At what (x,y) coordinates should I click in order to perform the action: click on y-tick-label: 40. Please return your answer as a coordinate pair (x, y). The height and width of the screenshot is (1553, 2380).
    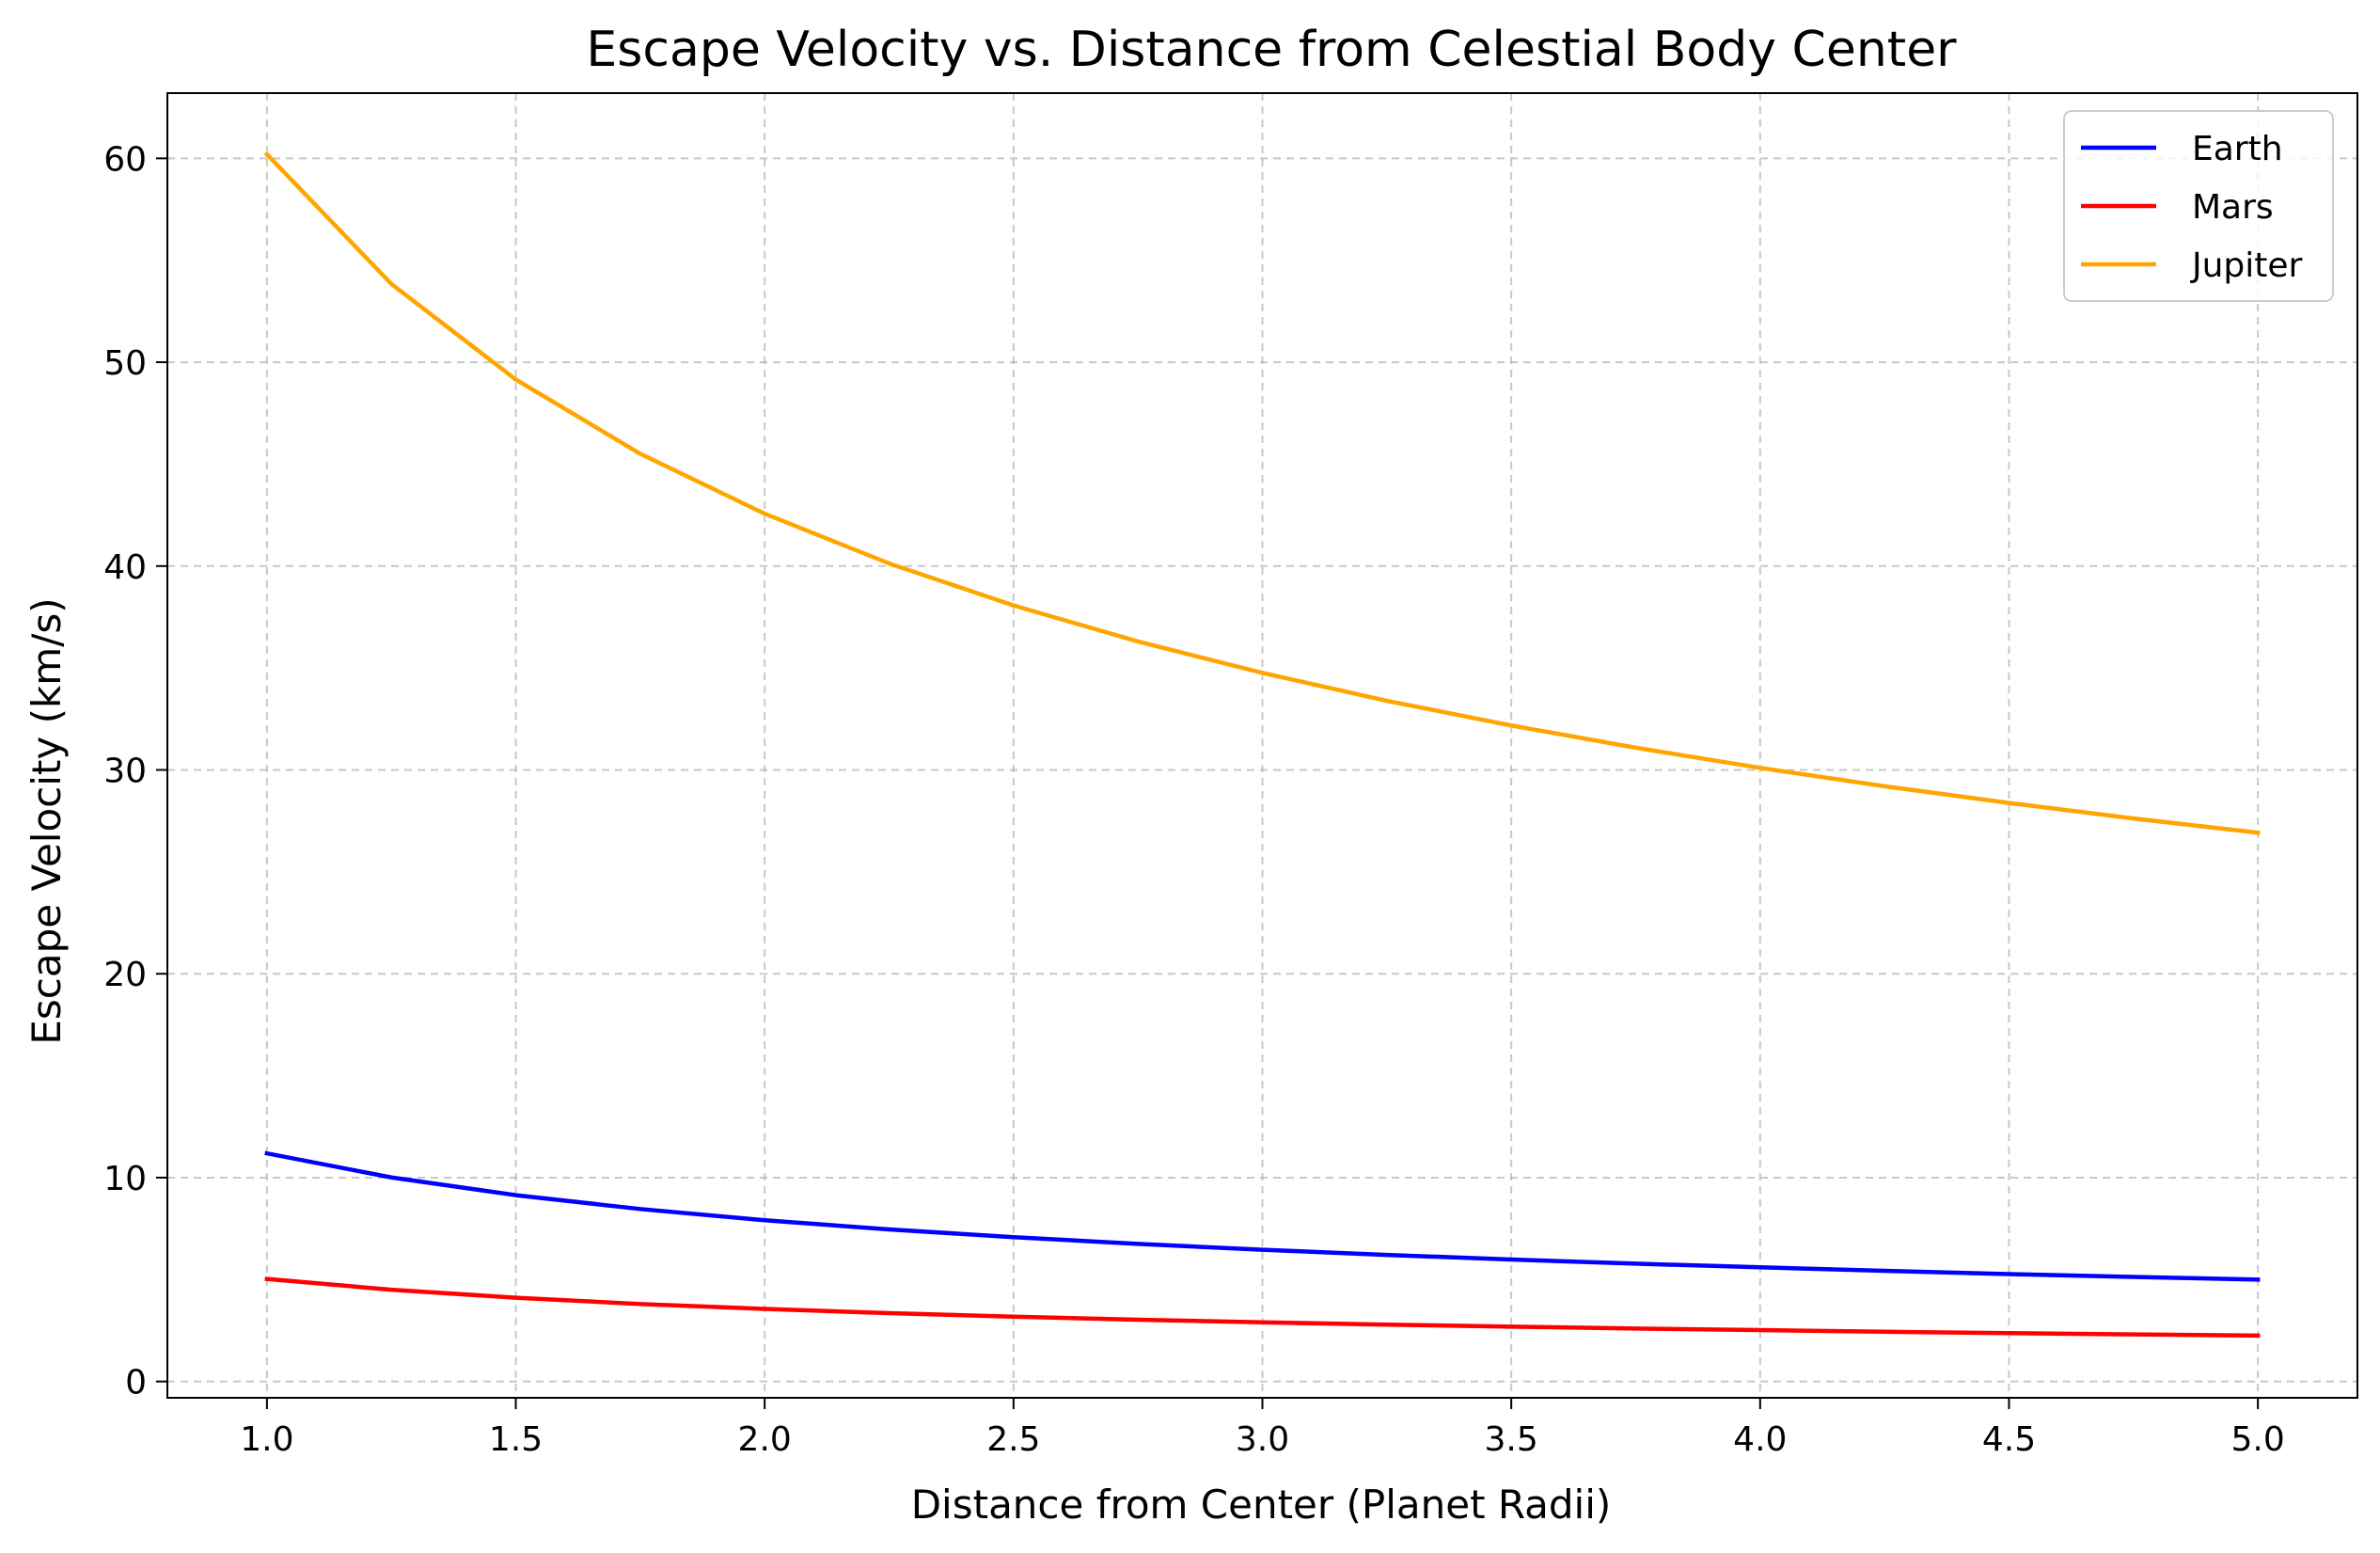
    Looking at the image, I should click on (125, 567).